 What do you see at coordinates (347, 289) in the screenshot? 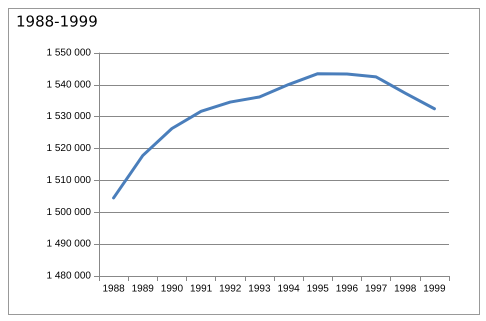
I see `x-tick-label: 1996` at bounding box center [347, 289].